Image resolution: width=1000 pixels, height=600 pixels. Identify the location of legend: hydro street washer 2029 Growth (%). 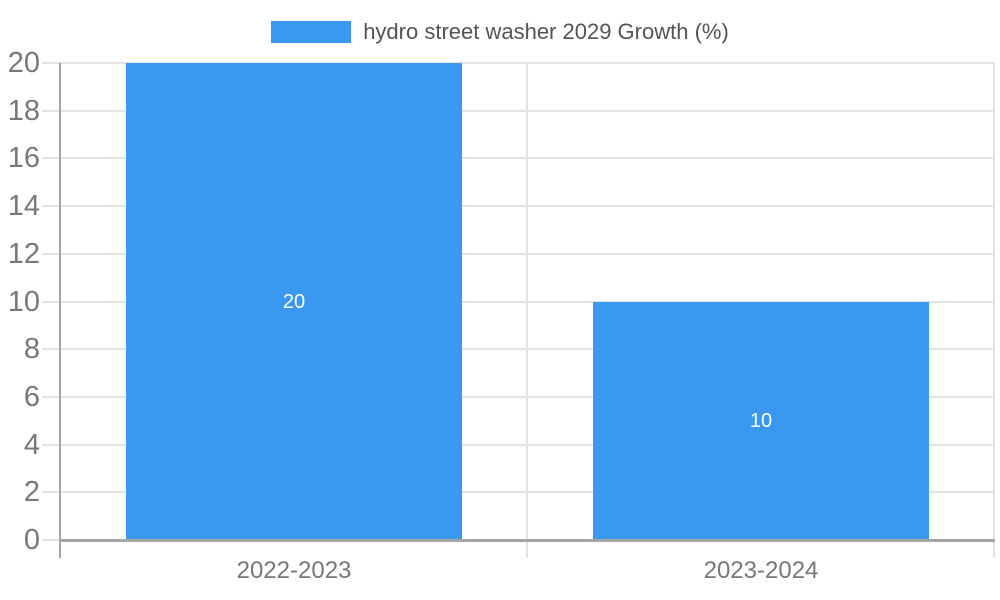
(500, 32).